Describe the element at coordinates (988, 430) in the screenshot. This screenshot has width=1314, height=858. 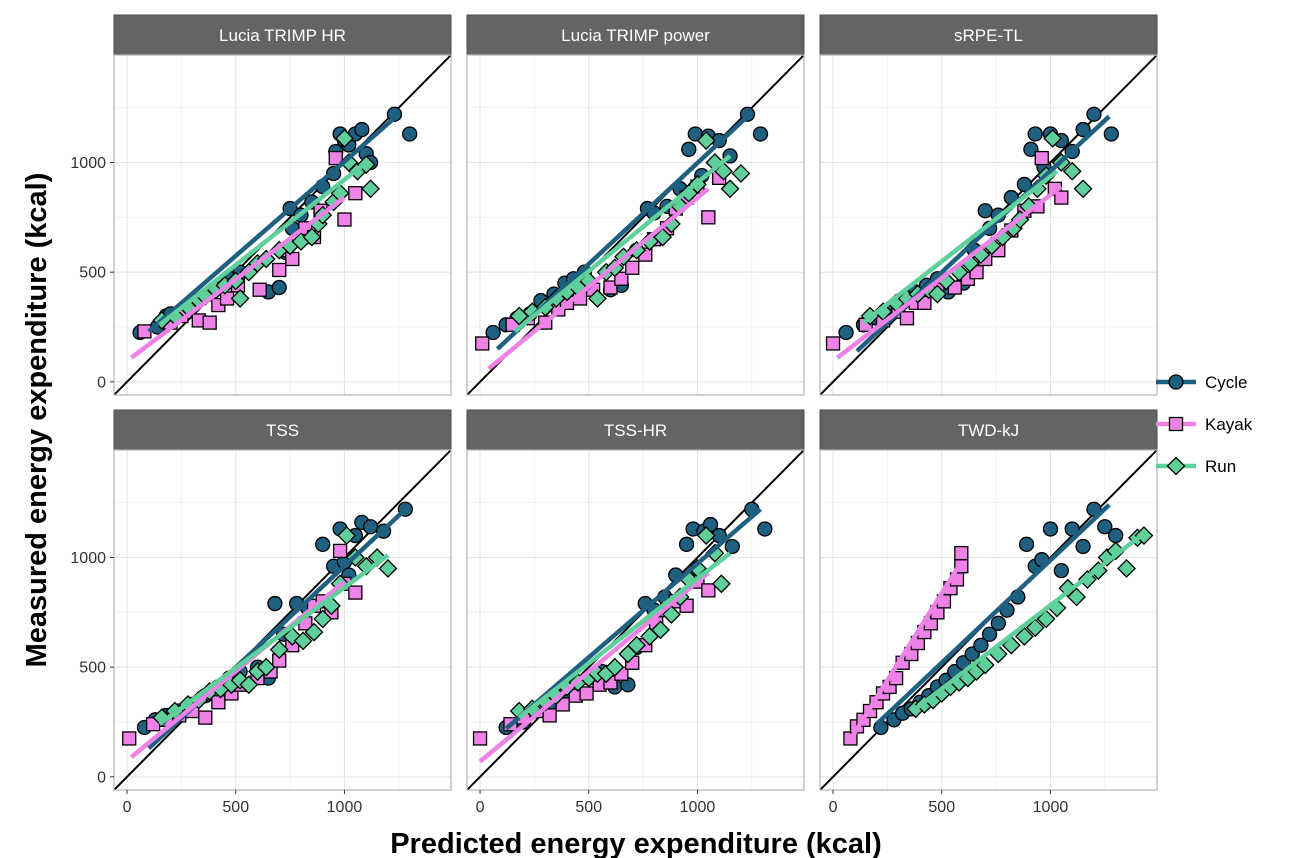
I see `panel-title: TWD-kJ` at that location.